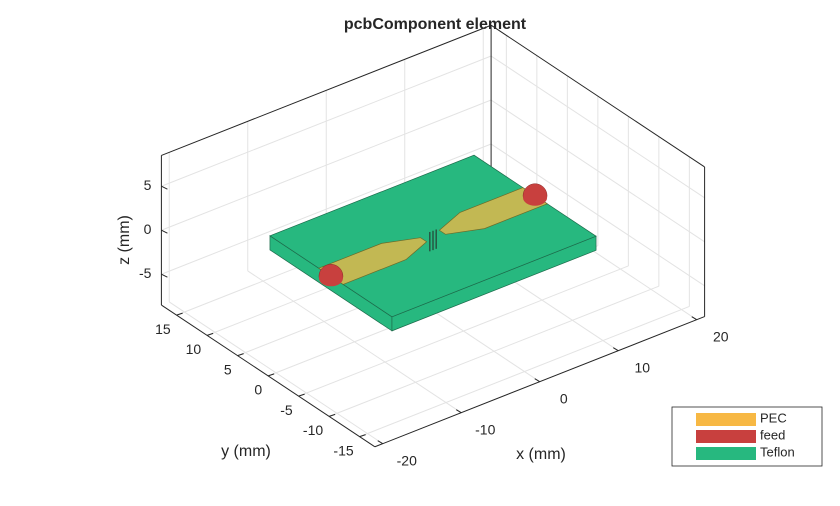 The height and width of the screenshot is (506, 840). Describe the element at coordinates (286, 410) in the screenshot. I see `y-tick-label: -5` at that location.